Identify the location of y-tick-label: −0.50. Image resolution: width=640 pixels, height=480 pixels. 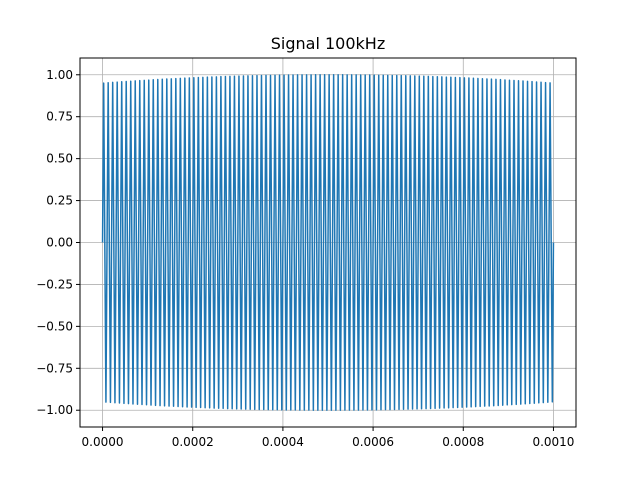
(54, 326).